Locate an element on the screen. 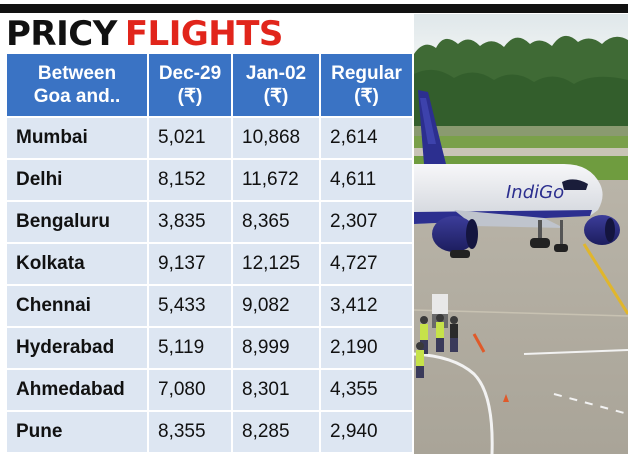 The height and width of the screenshot is (461, 635). table-cell-regular: 2,614 is located at coordinates (366, 138).